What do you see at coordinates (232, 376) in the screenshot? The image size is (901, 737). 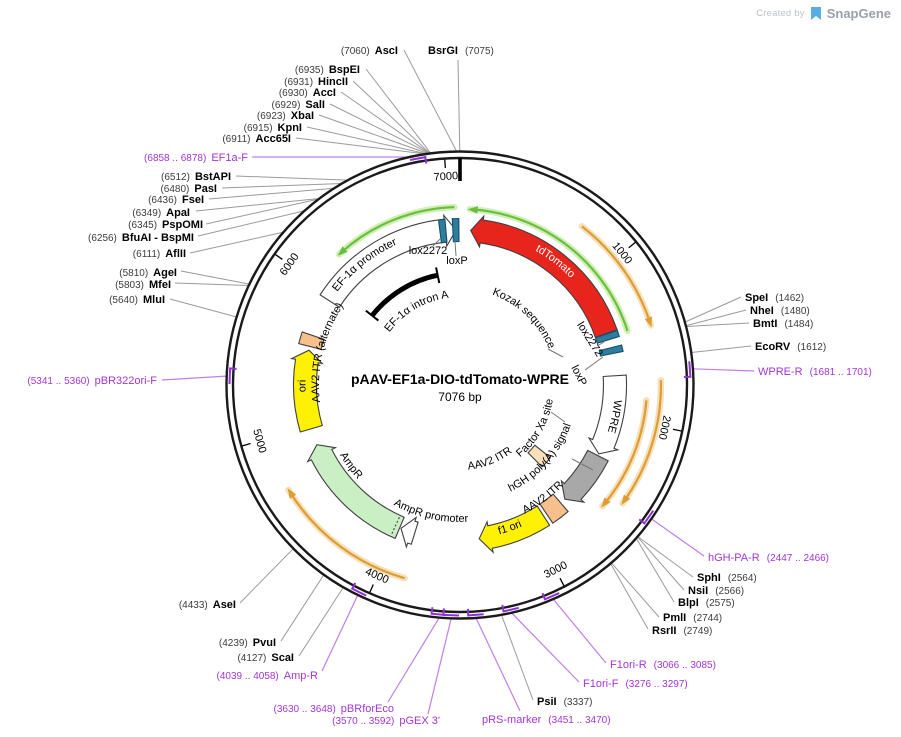 I see `primer-mark-pBR322ori-F` at bounding box center [232, 376].